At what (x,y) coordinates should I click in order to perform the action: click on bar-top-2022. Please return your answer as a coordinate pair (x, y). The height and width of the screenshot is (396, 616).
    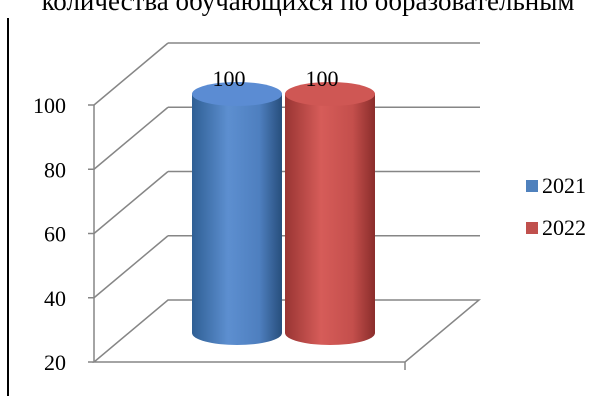
    Looking at the image, I should click on (330, 94).